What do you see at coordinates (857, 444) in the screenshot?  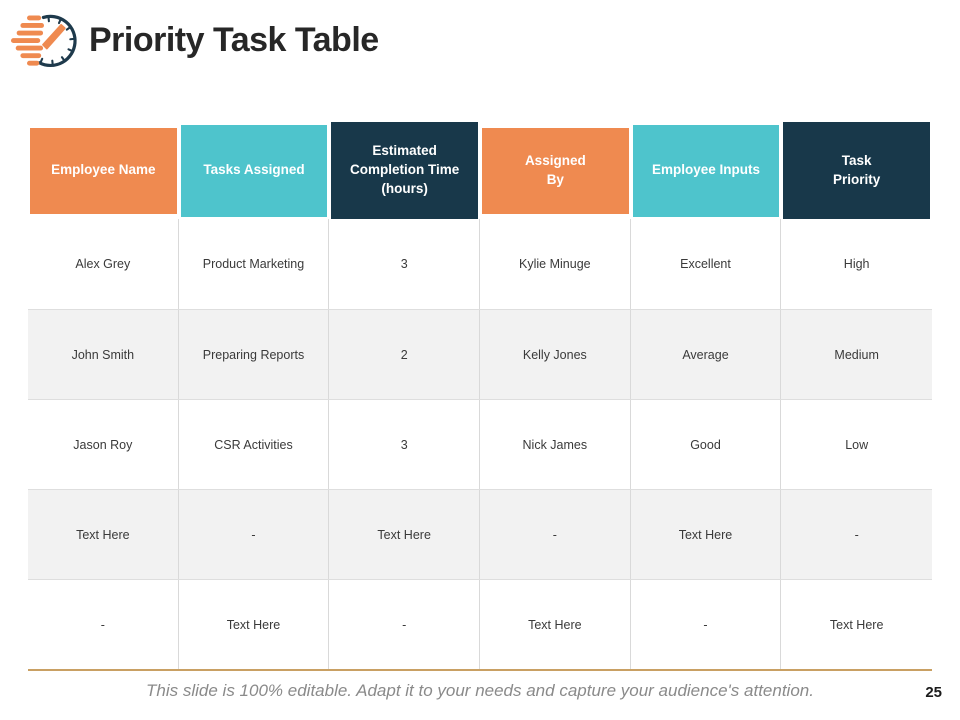 I see `table-cell: Low` at bounding box center [857, 444].